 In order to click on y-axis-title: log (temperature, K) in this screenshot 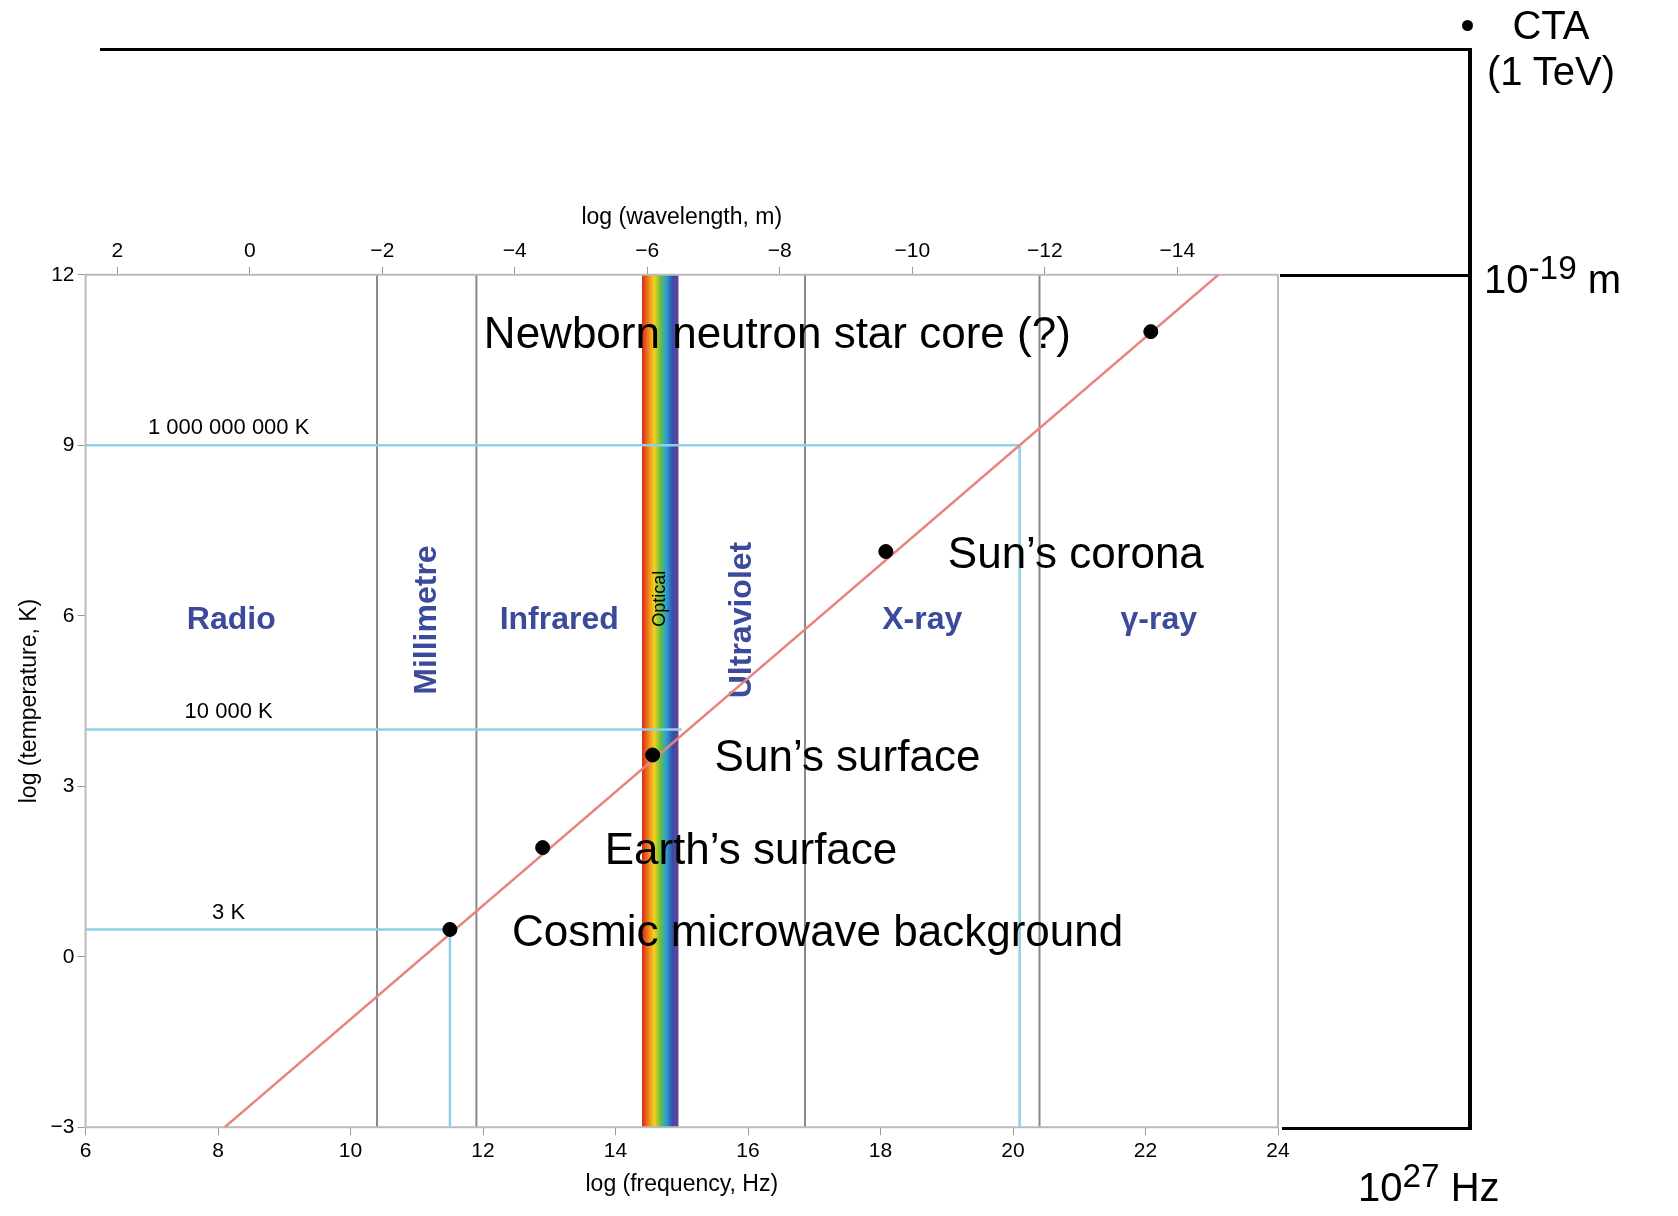, I will do `click(28, 701)`.